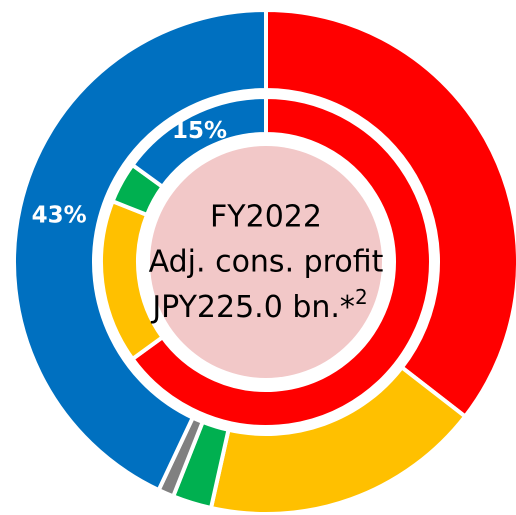 The image size is (516, 515). I want to click on footnote-mark: 2, so click(361, 297).